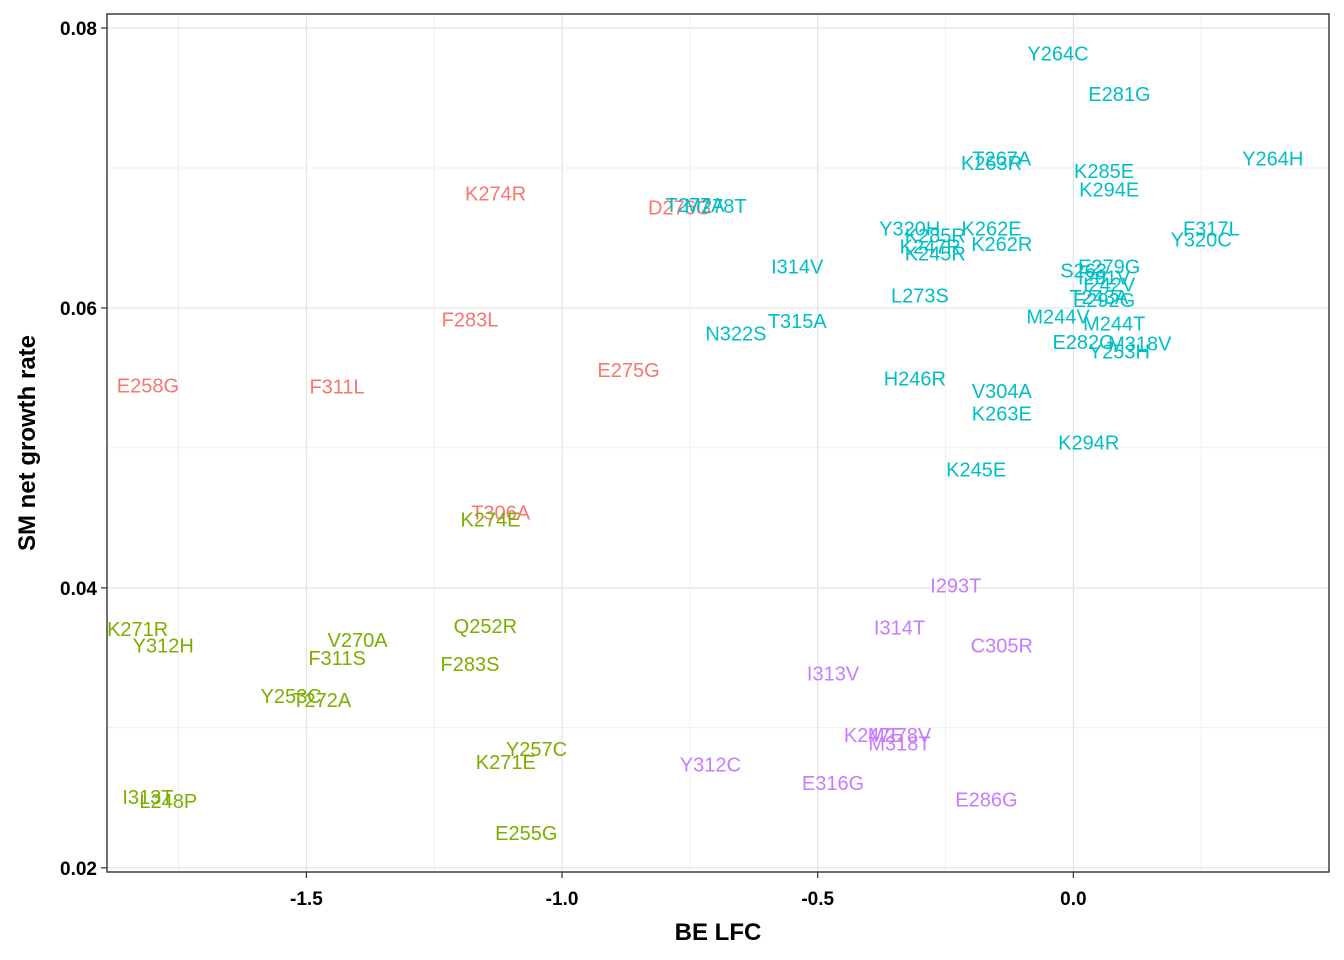 This screenshot has width=1344, height=960. What do you see at coordinates (798, 322) in the screenshot?
I see `point-label: T315A` at bounding box center [798, 322].